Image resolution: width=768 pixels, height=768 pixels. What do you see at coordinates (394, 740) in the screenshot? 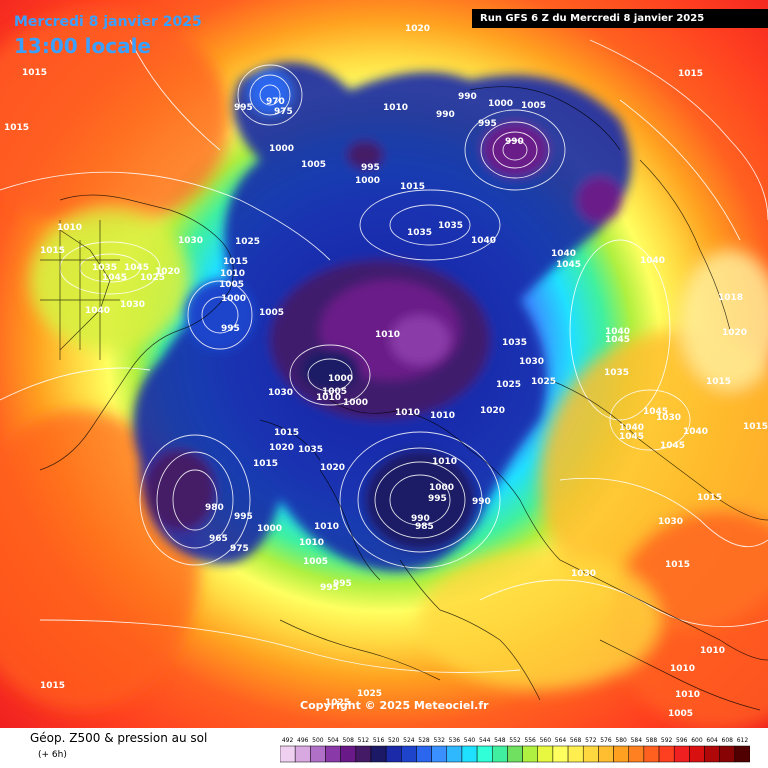
I see `legend-value: 520` at bounding box center [394, 740].